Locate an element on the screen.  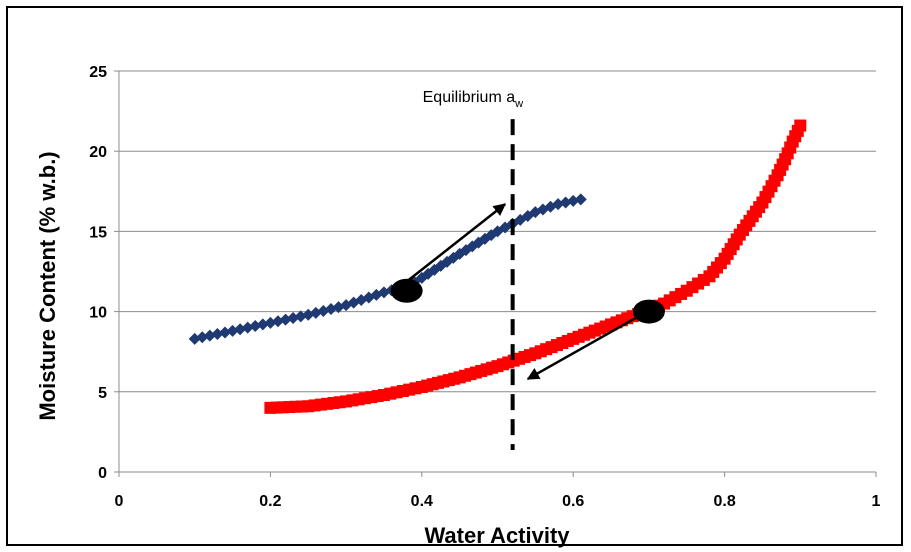
x-tick-label: 0.6 is located at coordinates (573, 501).